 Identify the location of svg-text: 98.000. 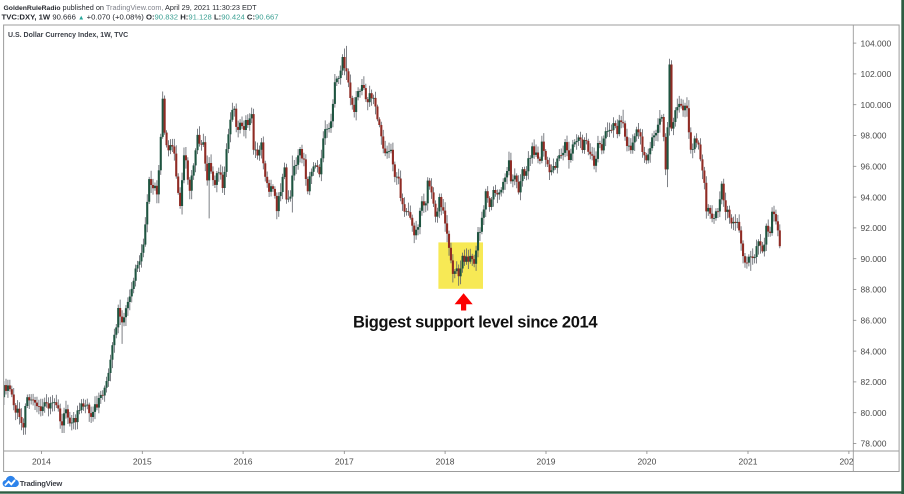
(874, 136).